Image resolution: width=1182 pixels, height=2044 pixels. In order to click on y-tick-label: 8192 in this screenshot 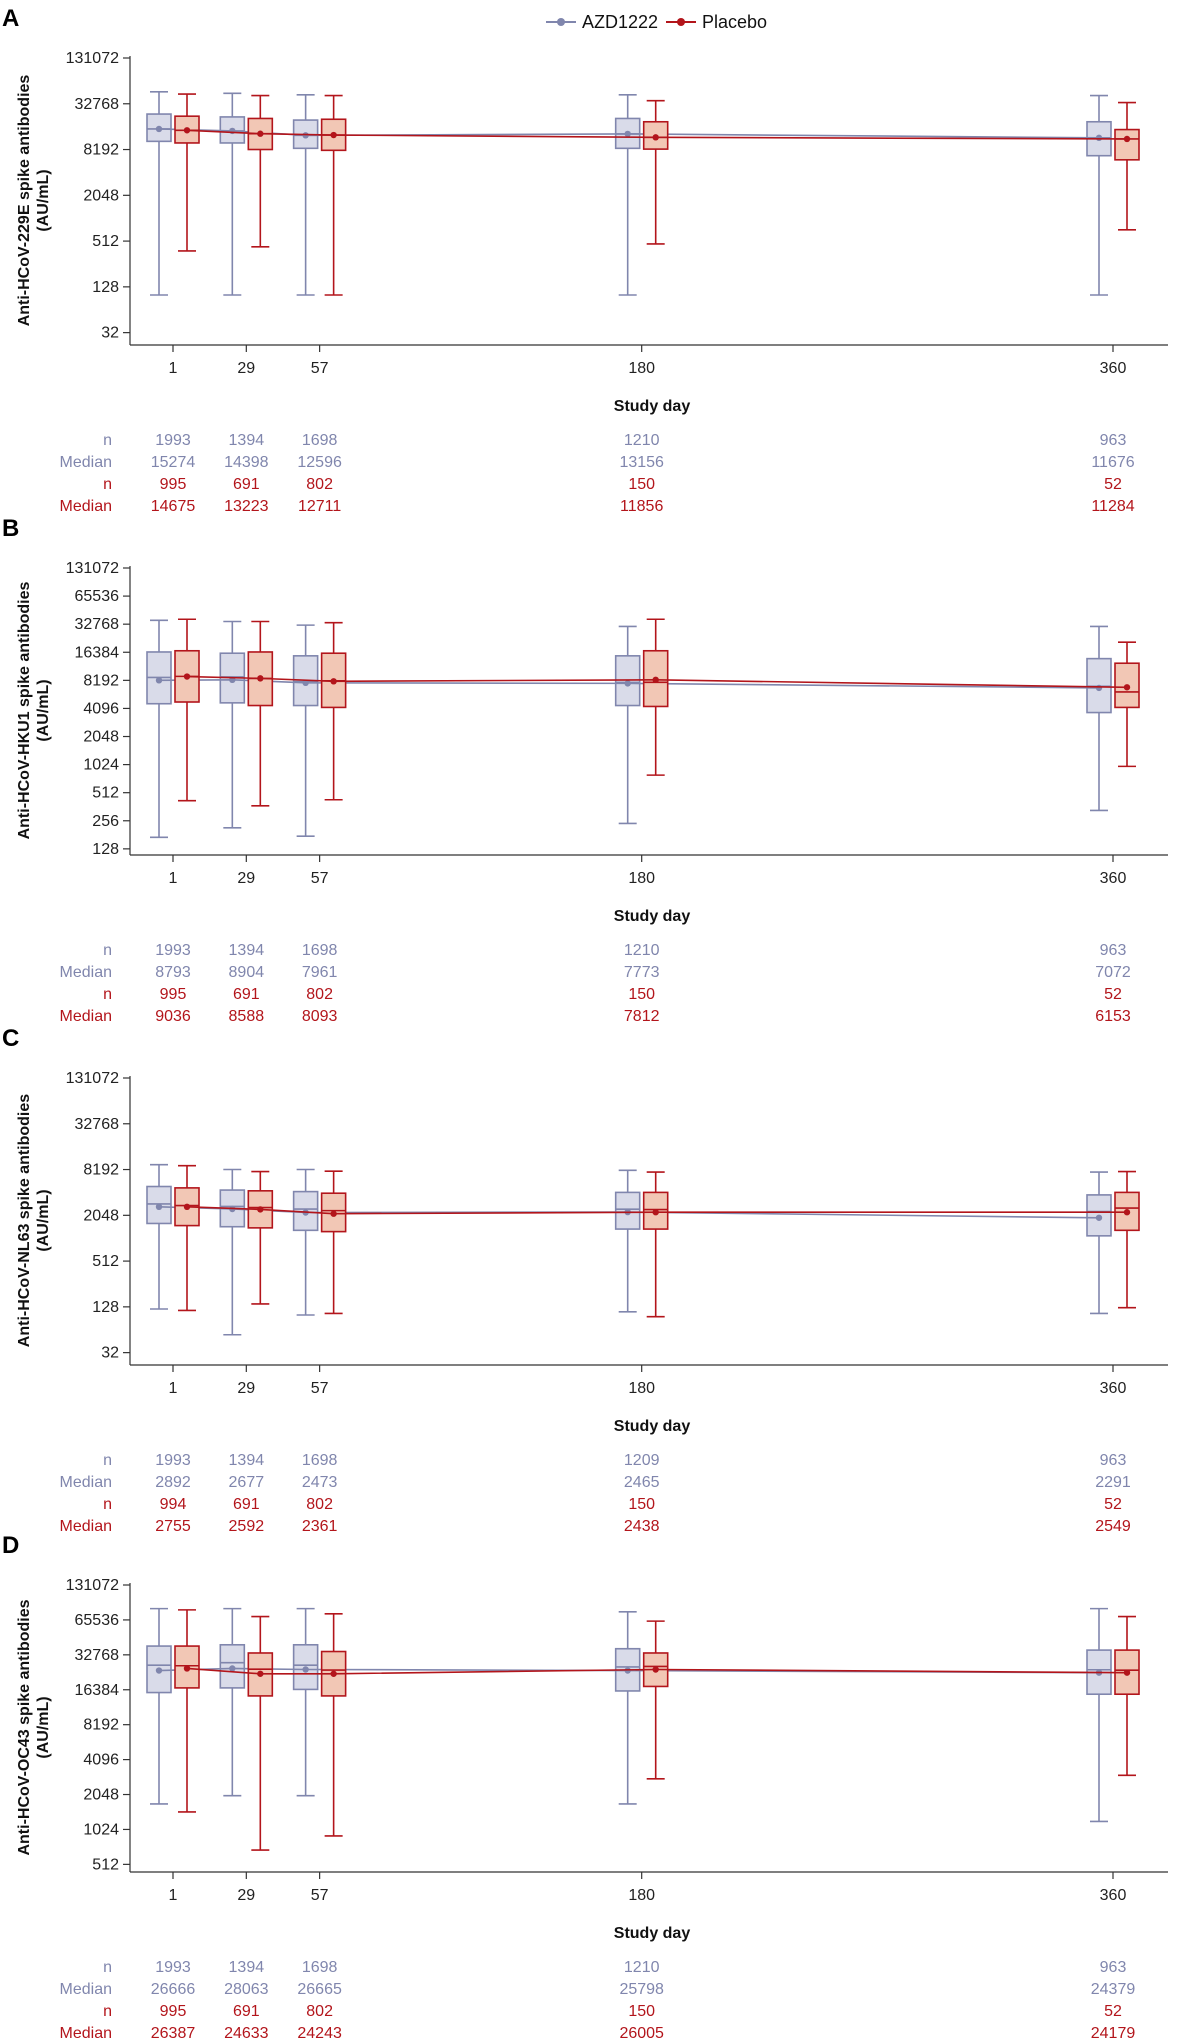, I will do `click(101, 680)`.